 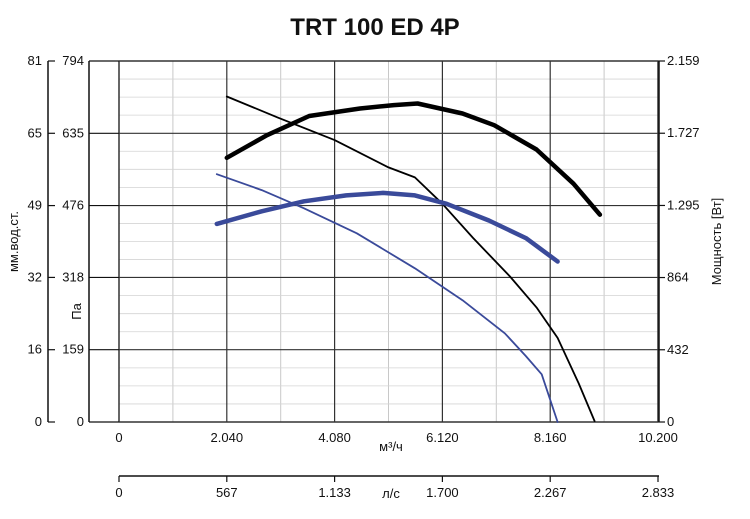 What do you see at coordinates (716, 242) in the screenshot?
I see `y-right-axis-label: Мощность [Вт]` at bounding box center [716, 242].